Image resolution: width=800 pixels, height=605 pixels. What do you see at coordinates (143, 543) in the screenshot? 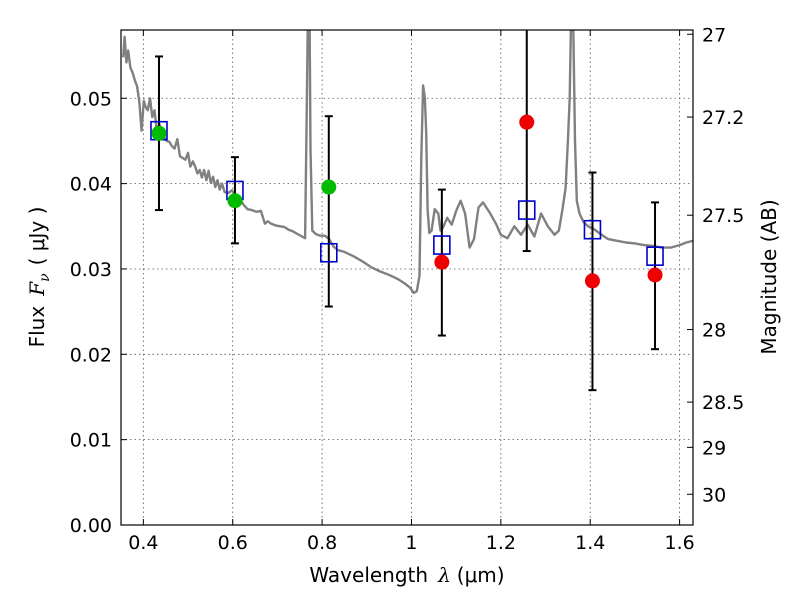
I see `x-tick-label: 0.4` at bounding box center [143, 543].